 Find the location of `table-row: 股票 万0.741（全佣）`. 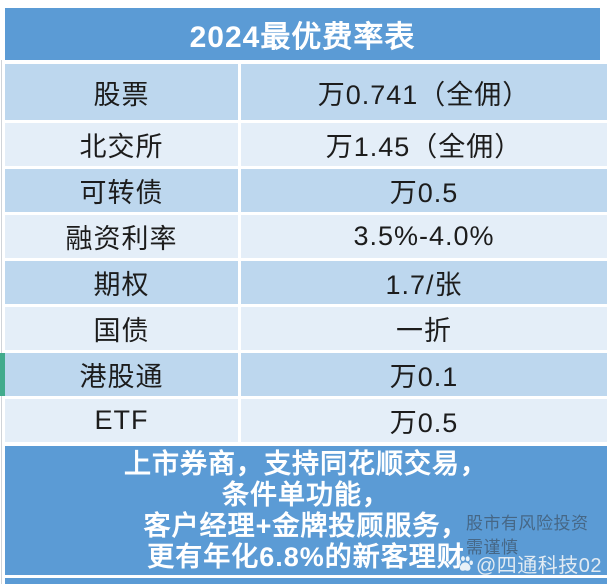

table-row: 股票 万0.741（全佣） is located at coordinates (306, 92).